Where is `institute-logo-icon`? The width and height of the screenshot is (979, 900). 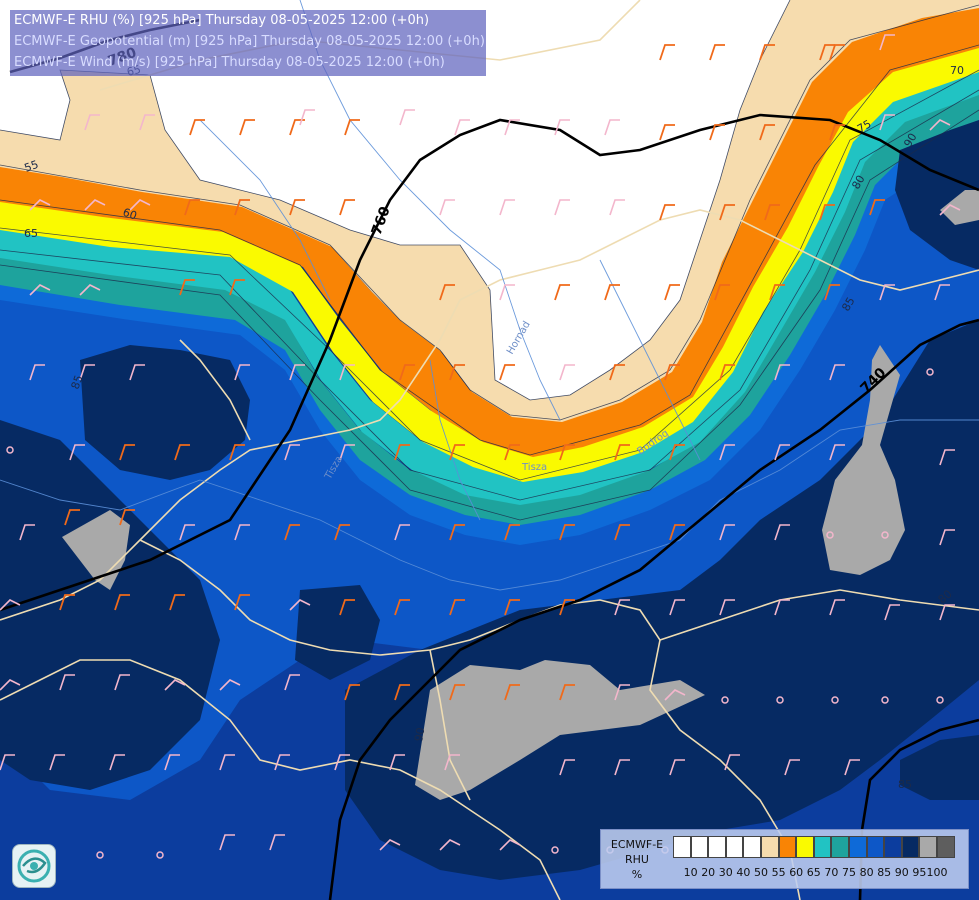
institute-logo-icon is located at coordinates (34, 866).